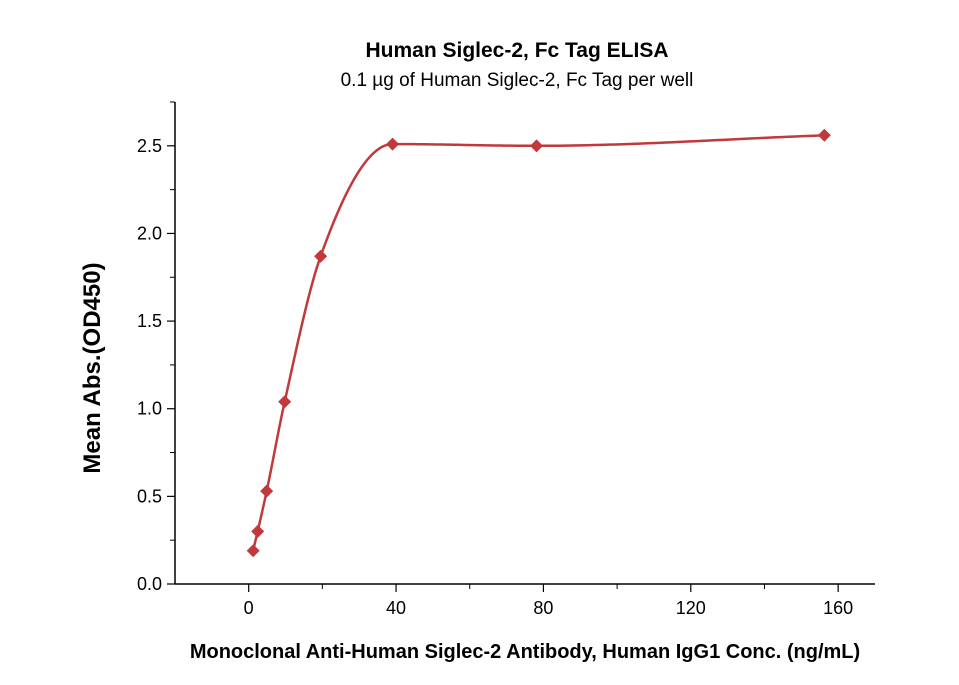 The height and width of the screenshot is (685, 959). Describe the element at coordinates (149, 233) in the screenshot. I see `y-tick-label: 2.0` at that location.